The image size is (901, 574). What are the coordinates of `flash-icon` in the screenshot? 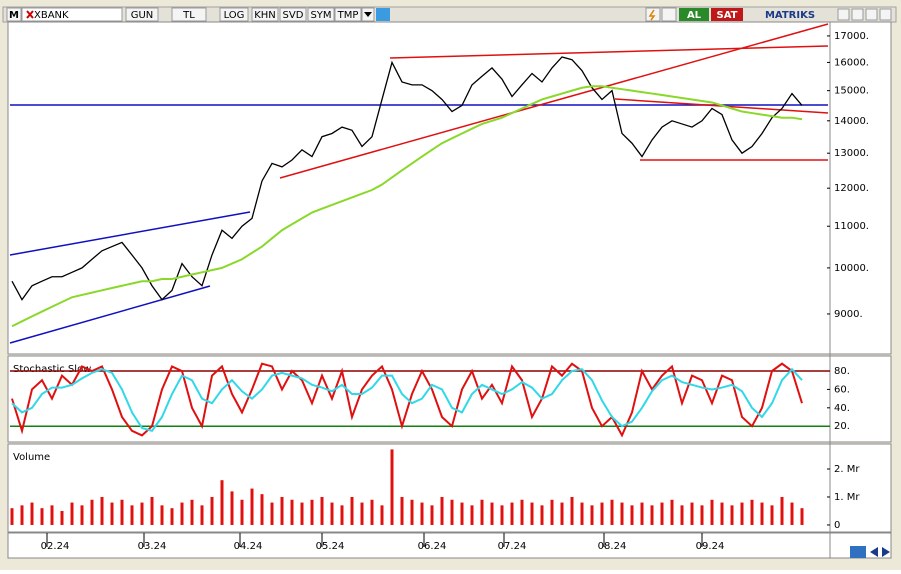 It's located at (652, 15).